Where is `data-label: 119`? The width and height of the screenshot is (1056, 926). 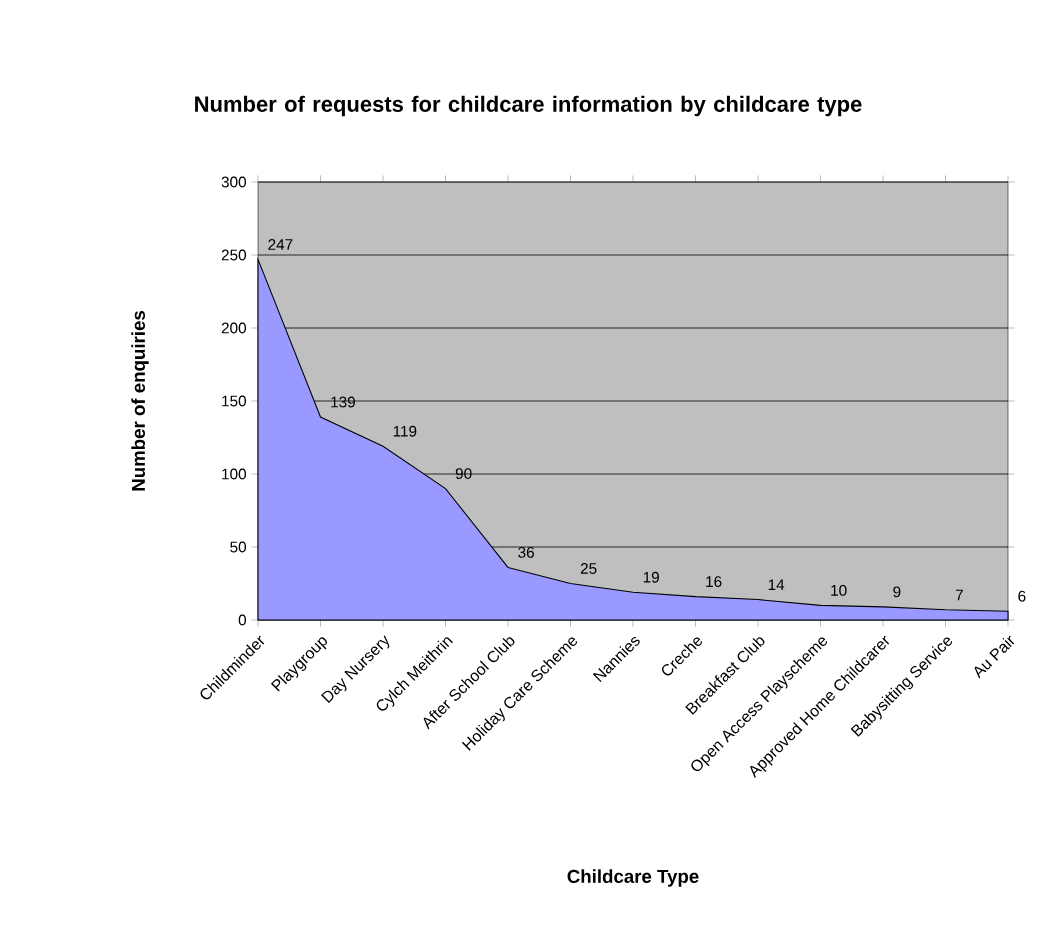 data-label: 119 is located at coordinates (405, 431).